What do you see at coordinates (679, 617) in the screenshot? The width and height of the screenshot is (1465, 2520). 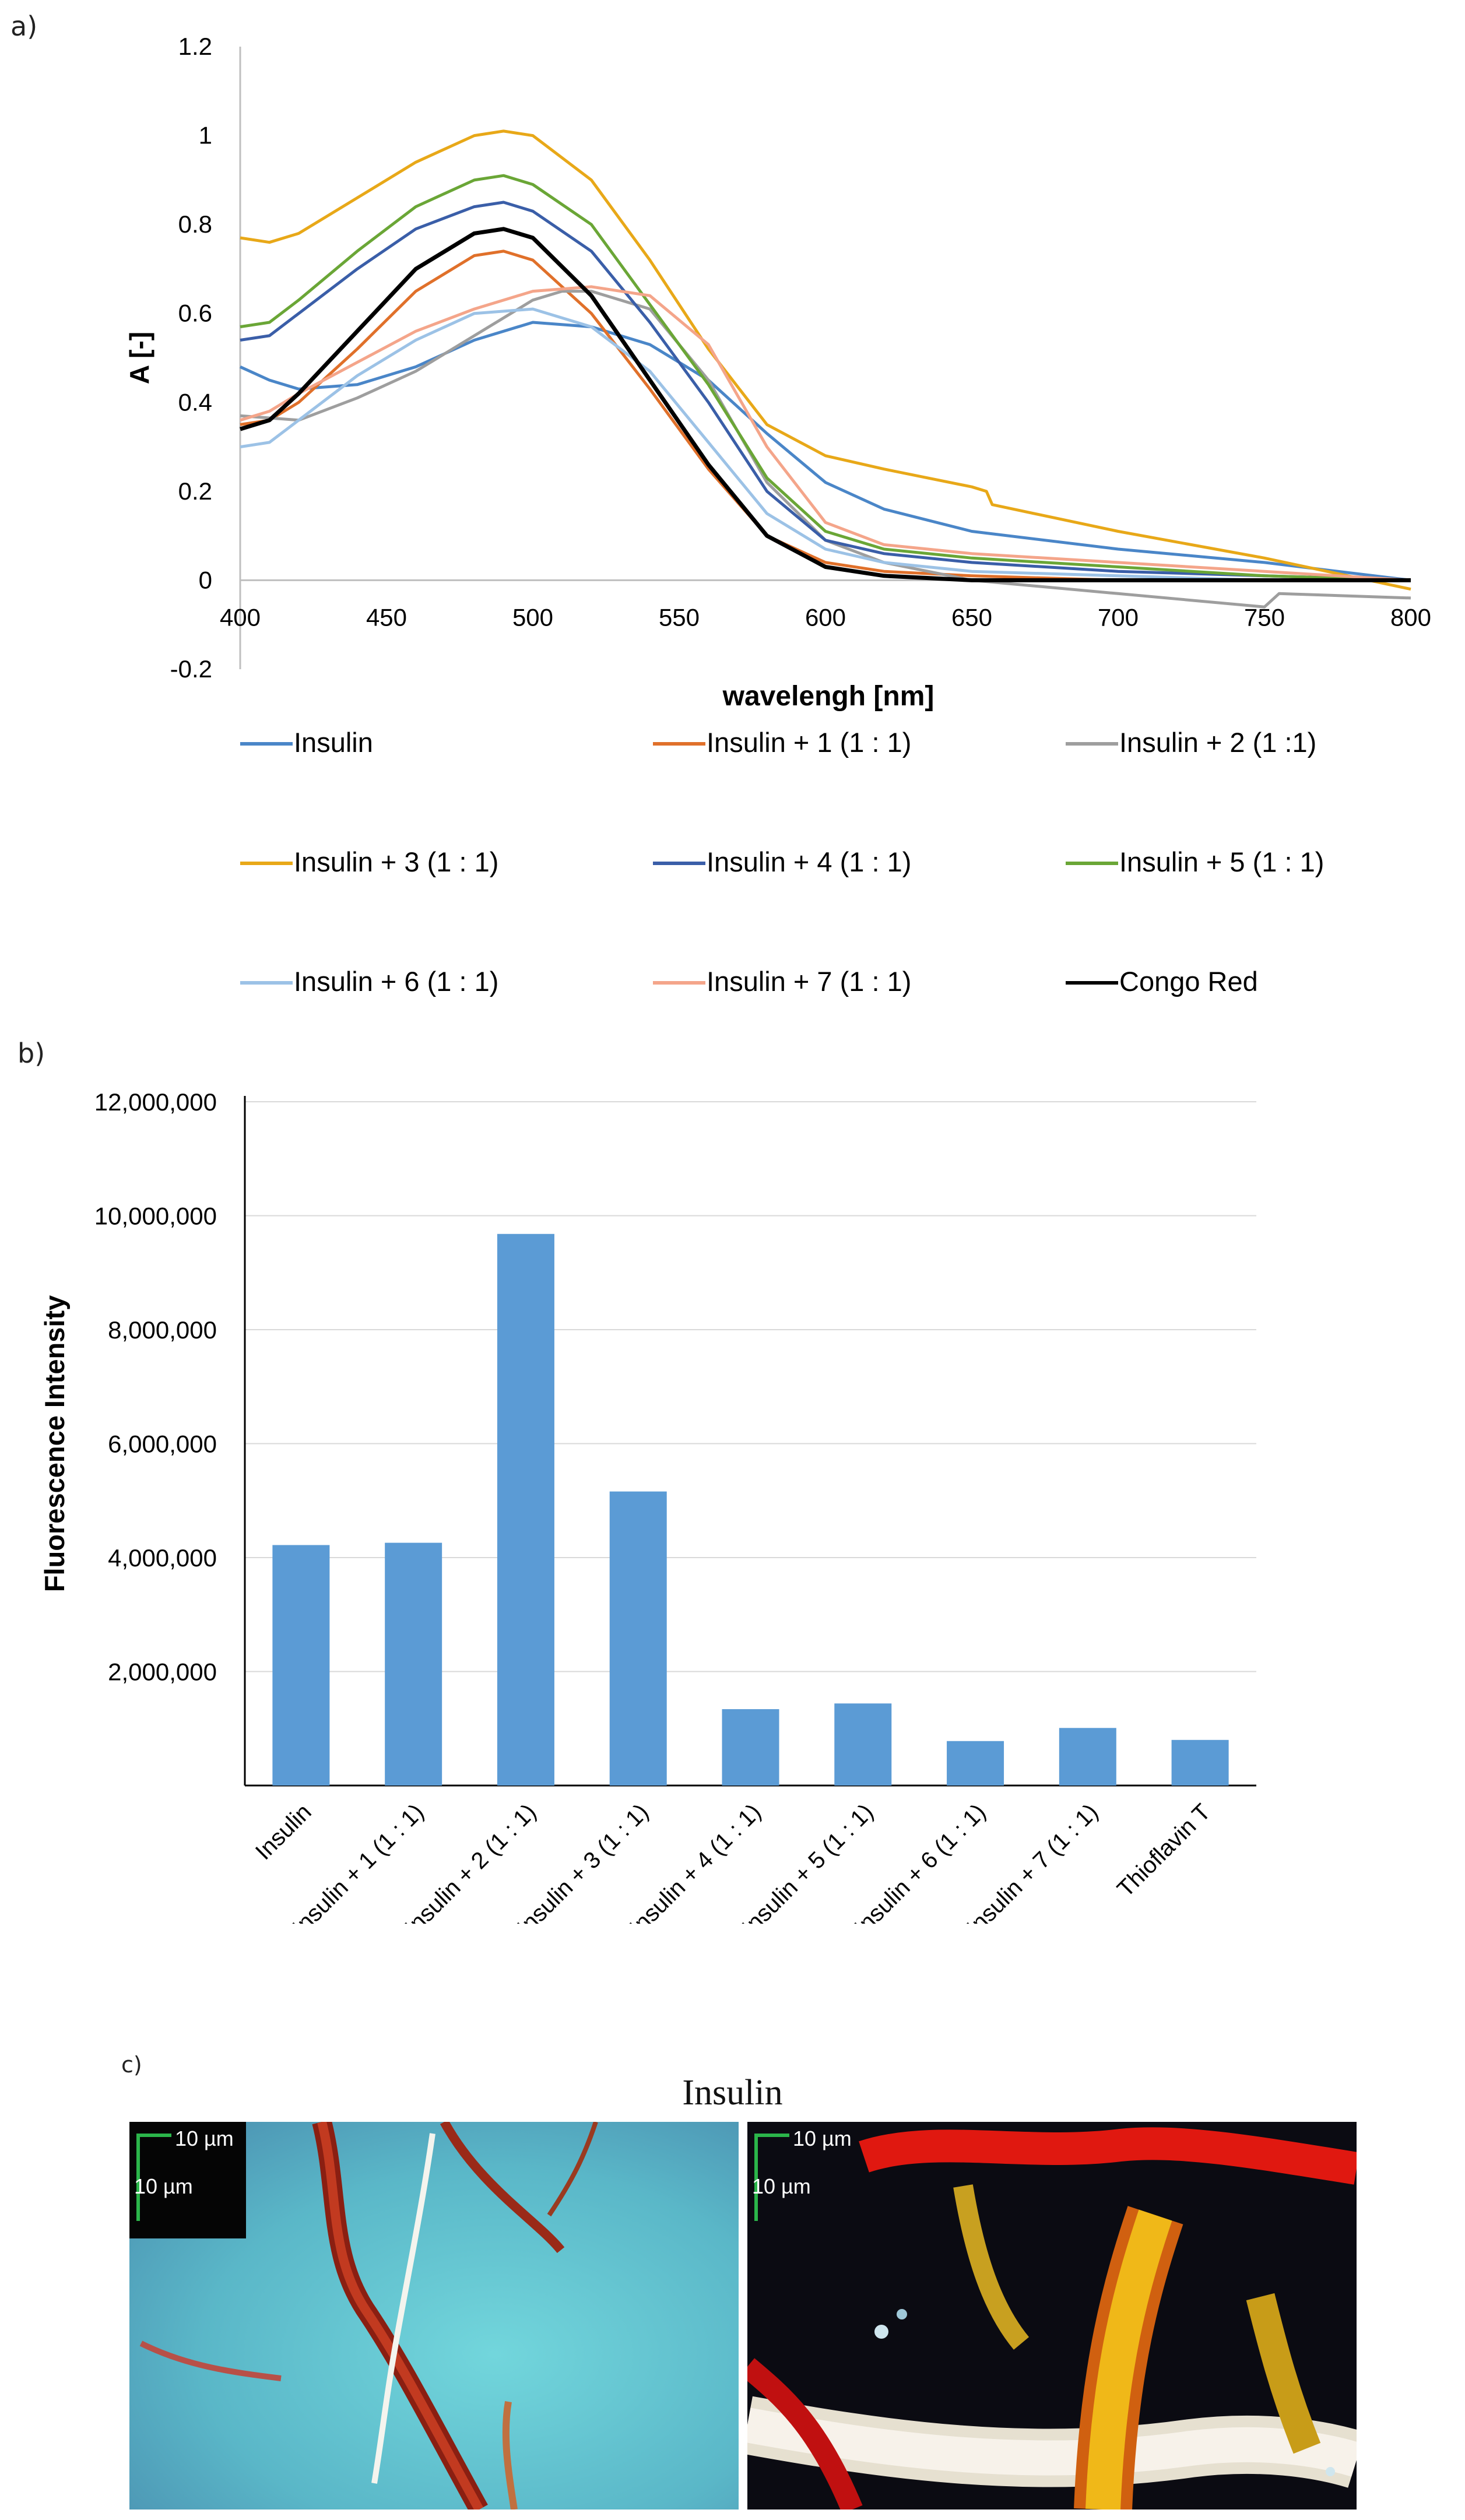 I see `x-tick-label: 550` at bounding box center [679, 617].